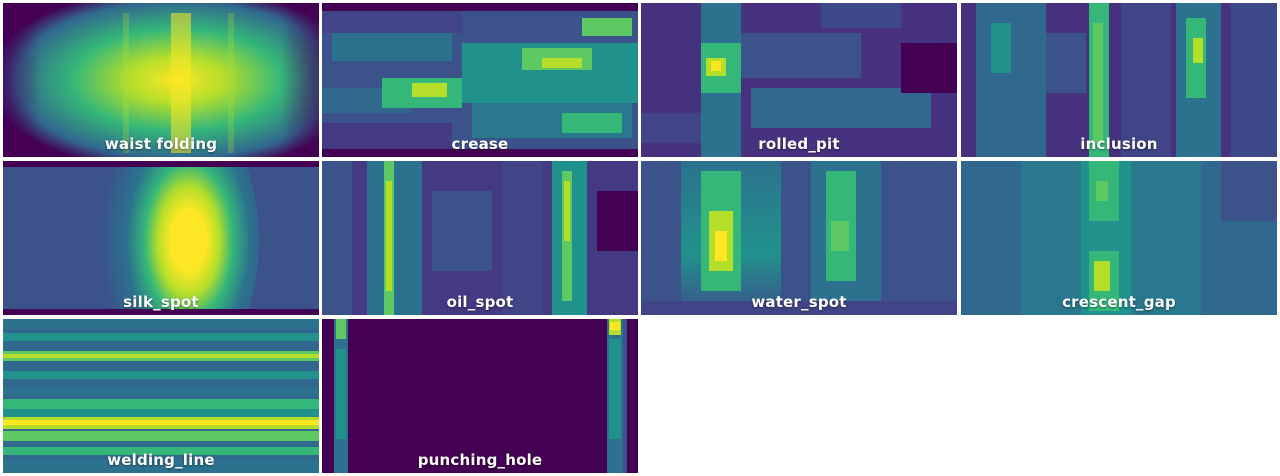 Image resolution: width=1280 pixels, height=476 pixels. What do you see at coordinates (1119, 144) in the screenshot?
I see `tile-label: inclusion` at bounding box center [1119, 144].